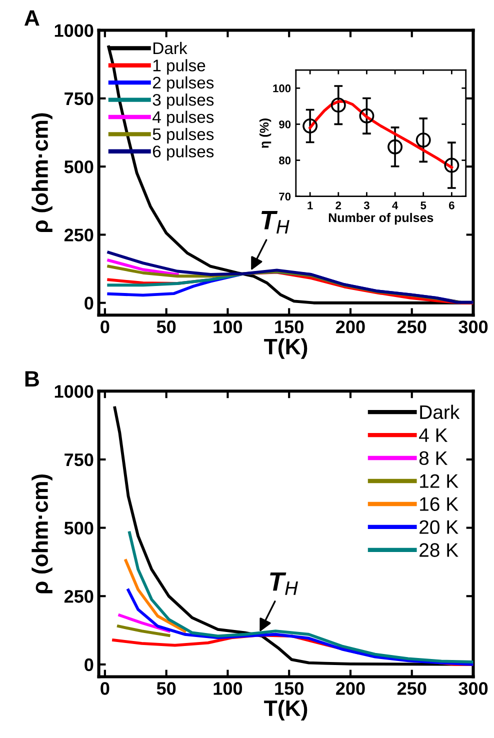 This screenshot has width=494, height=738. I want to click on x-tick-label: 4, so click(395, 206).